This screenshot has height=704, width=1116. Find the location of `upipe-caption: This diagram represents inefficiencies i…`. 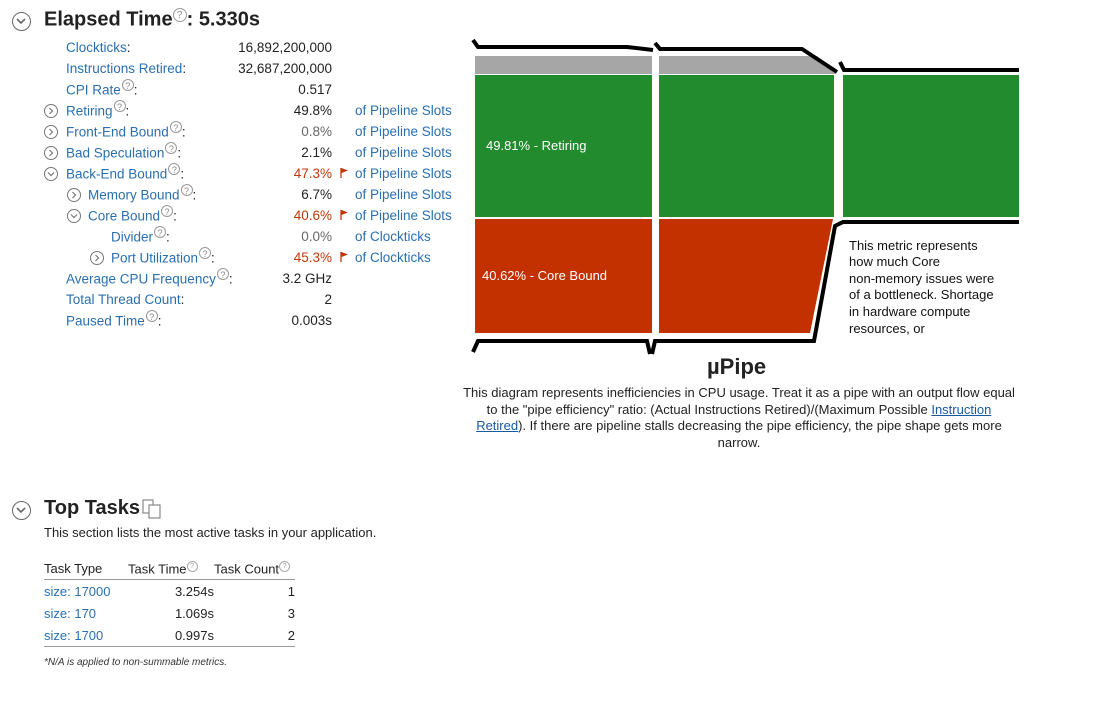

upipe-caption: This diagram represents inefficiencies i… is located at coordinates (739, 418).